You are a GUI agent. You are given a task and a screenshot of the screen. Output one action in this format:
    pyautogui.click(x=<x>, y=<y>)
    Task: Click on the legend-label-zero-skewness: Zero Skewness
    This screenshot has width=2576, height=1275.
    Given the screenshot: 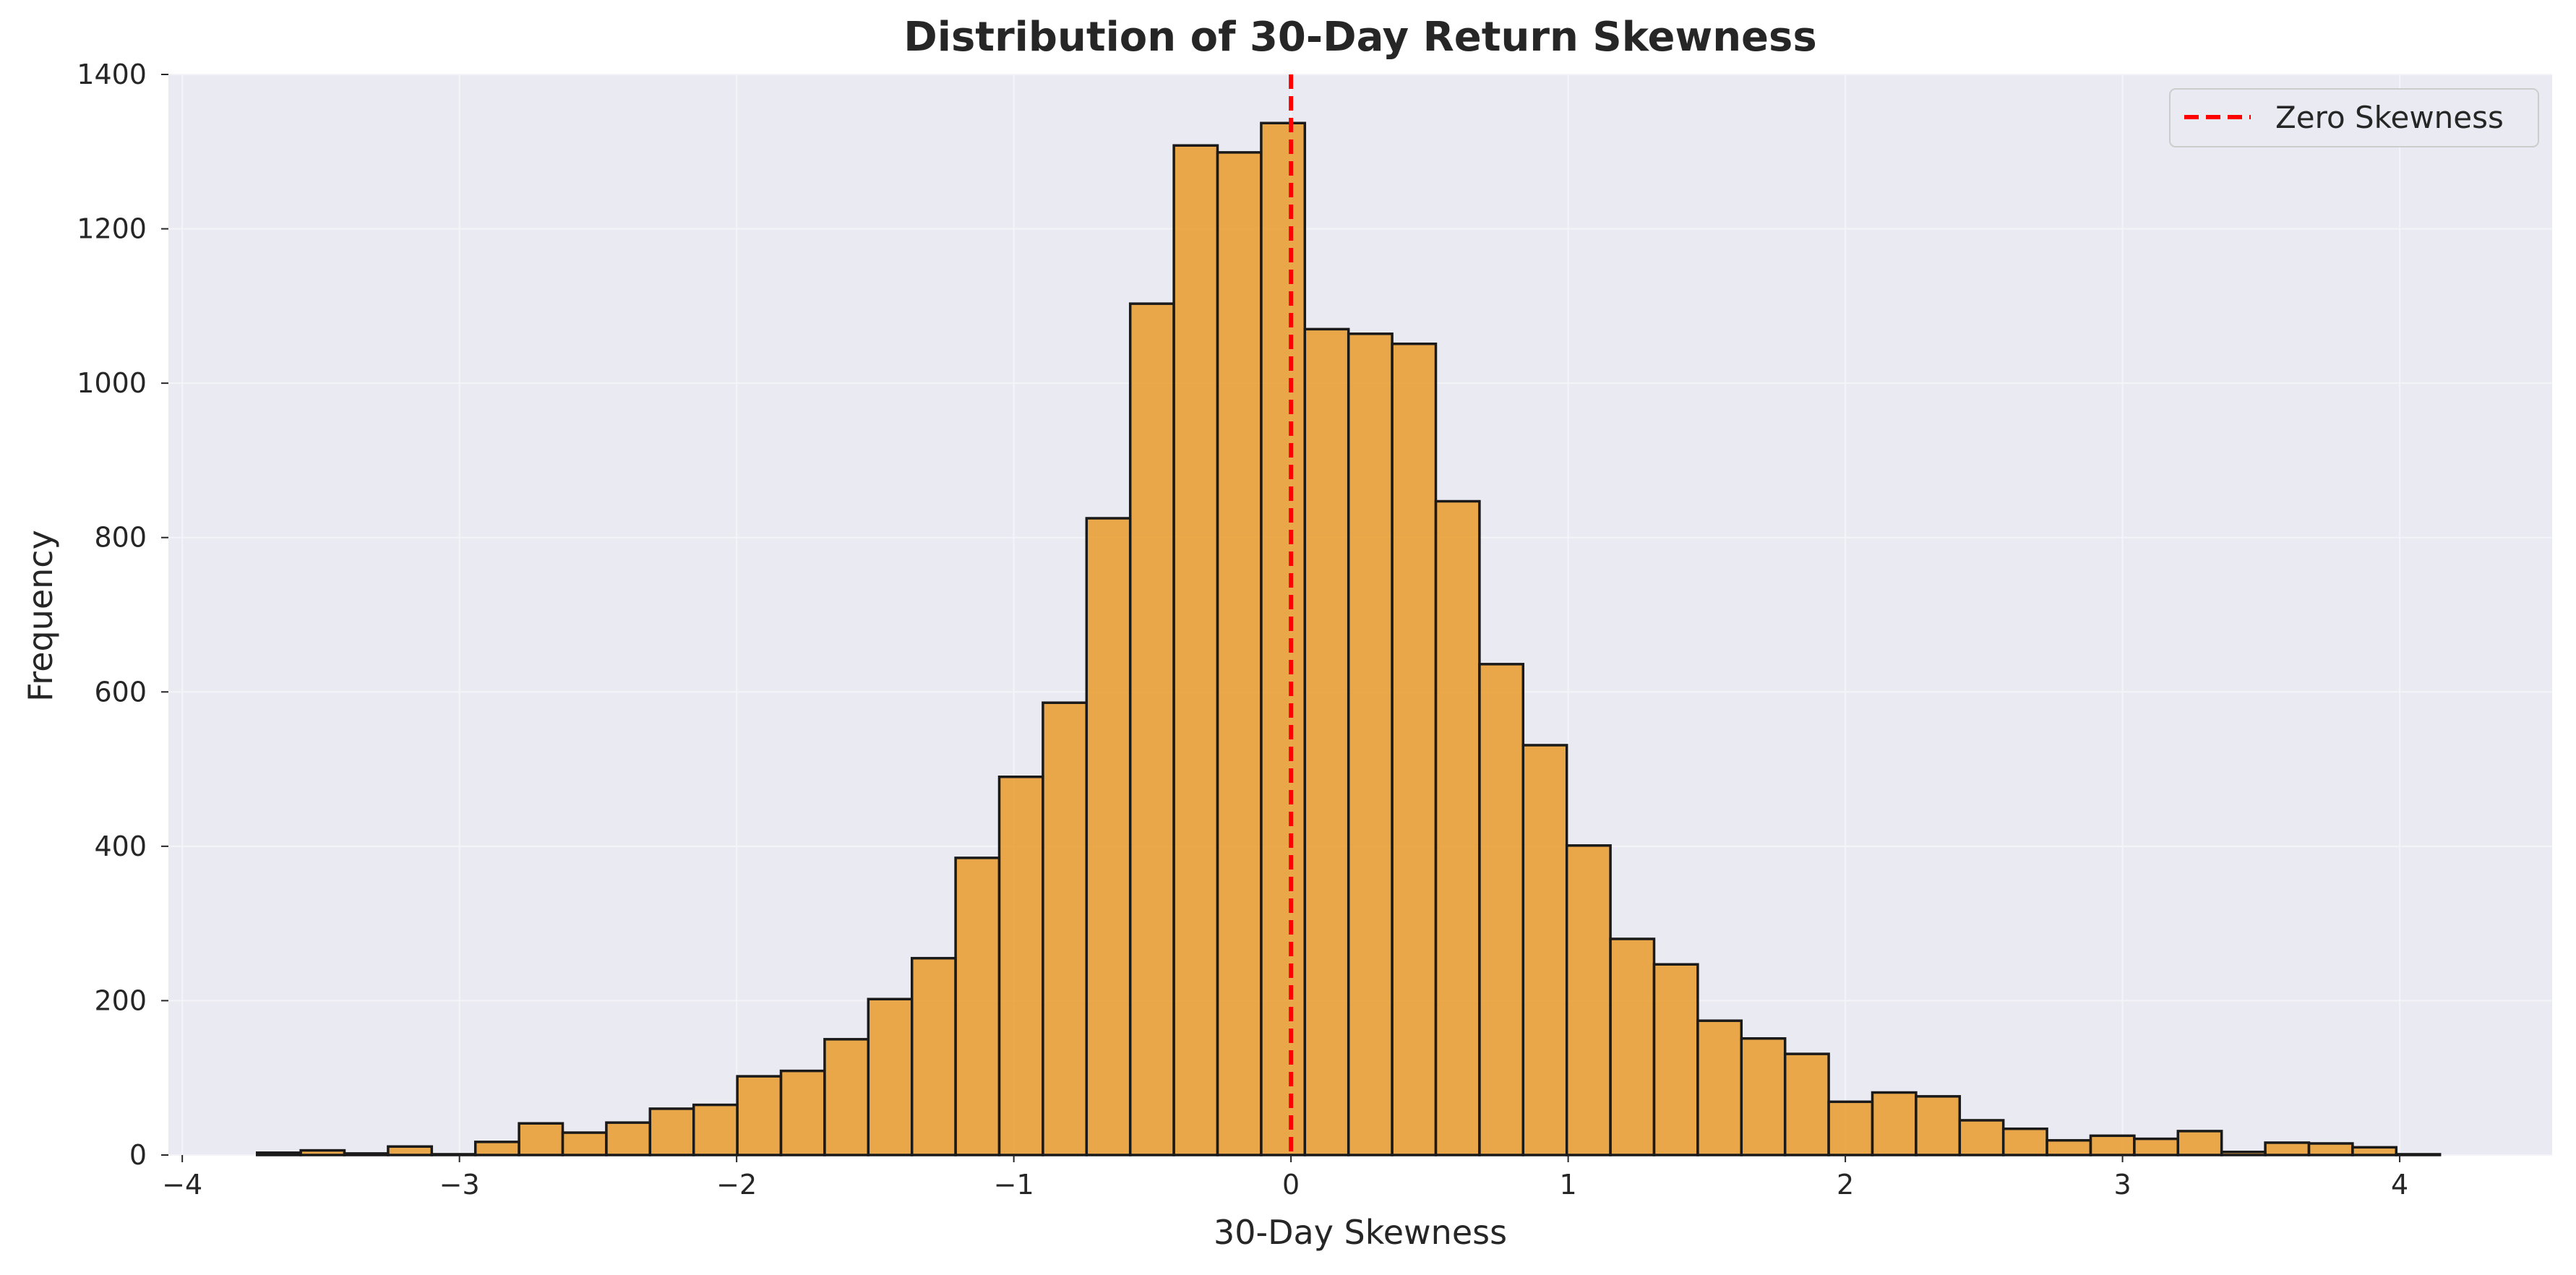 What is the action you would take?
    pyautogui.click(x=2390, y=117)
    